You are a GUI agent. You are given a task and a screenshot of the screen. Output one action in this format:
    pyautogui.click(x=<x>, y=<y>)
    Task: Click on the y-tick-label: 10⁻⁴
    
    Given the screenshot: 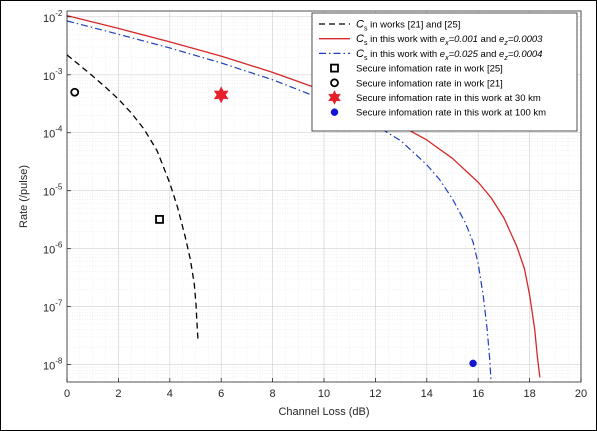 What is the action you would take?
    pyautogui.click(x=53, y=133)
    